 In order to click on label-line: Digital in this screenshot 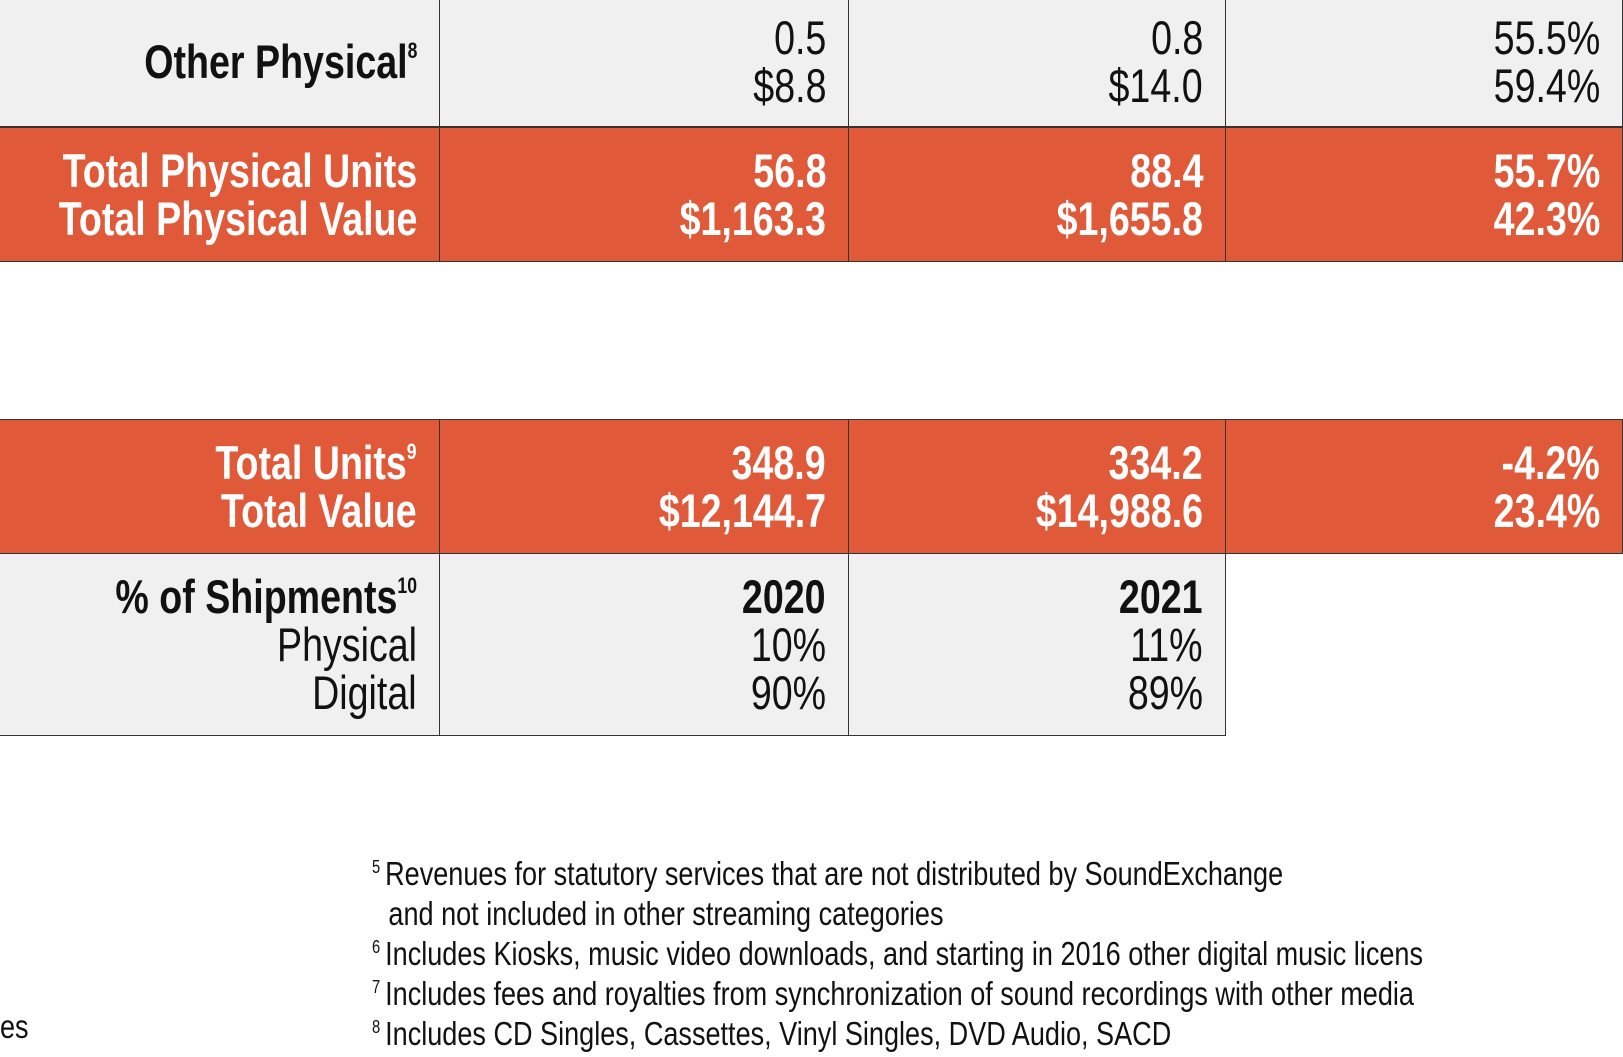, I will do `click(364, 692)`.